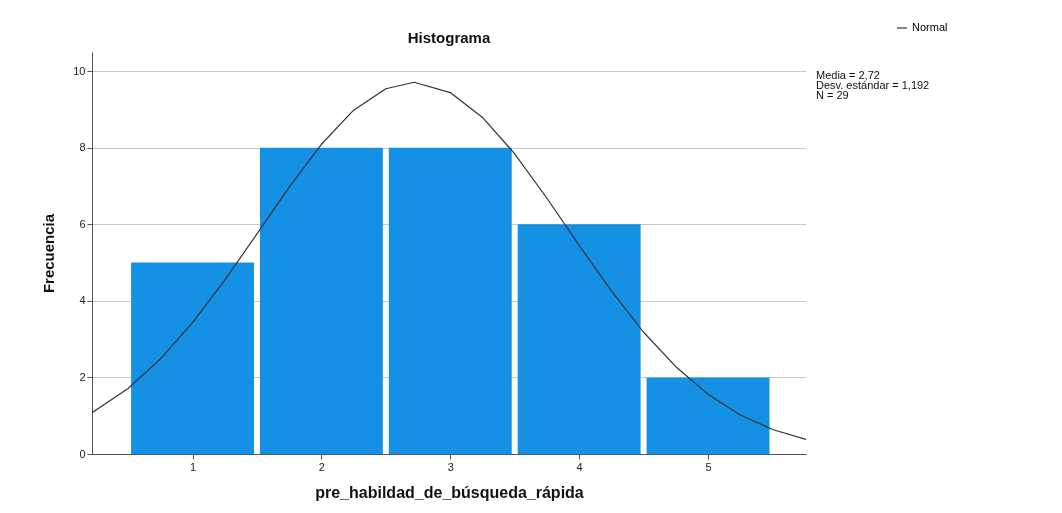 Image resolution: width=1062 pixels, height=513 pixels. I want to click on chart-title: Histograma, so click(449, 37).